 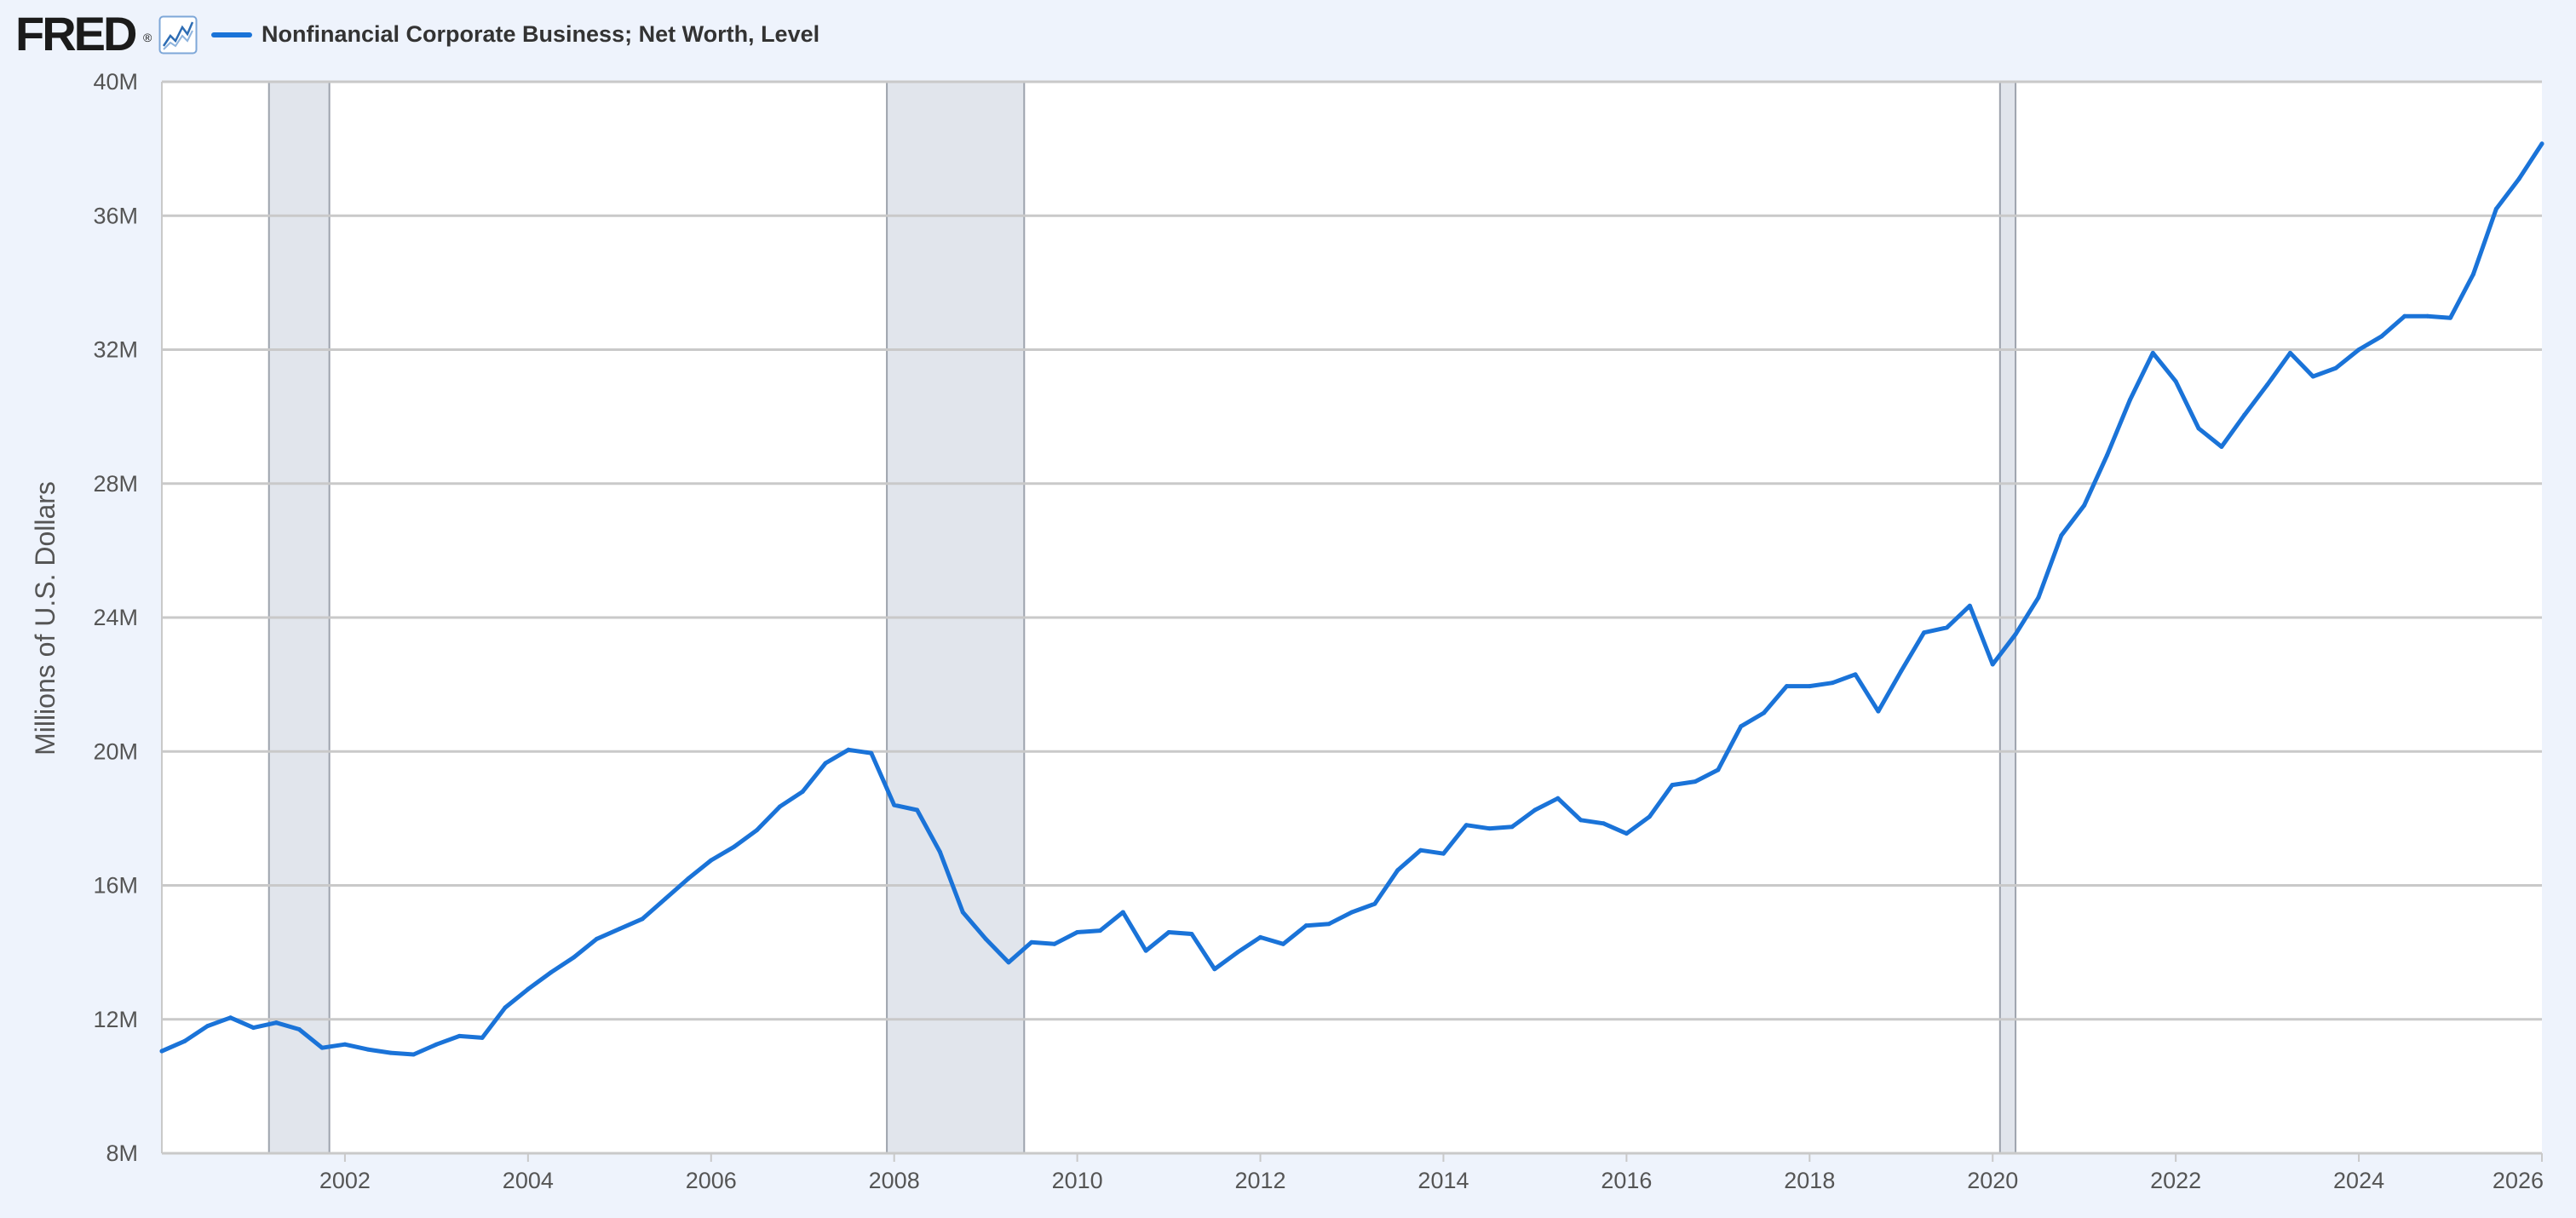 What do you see at coordinates (45, 618) in the screenshot?
I see `y-axis-title: Millions of U.S. Dollars` at bounding box center [45, 618].